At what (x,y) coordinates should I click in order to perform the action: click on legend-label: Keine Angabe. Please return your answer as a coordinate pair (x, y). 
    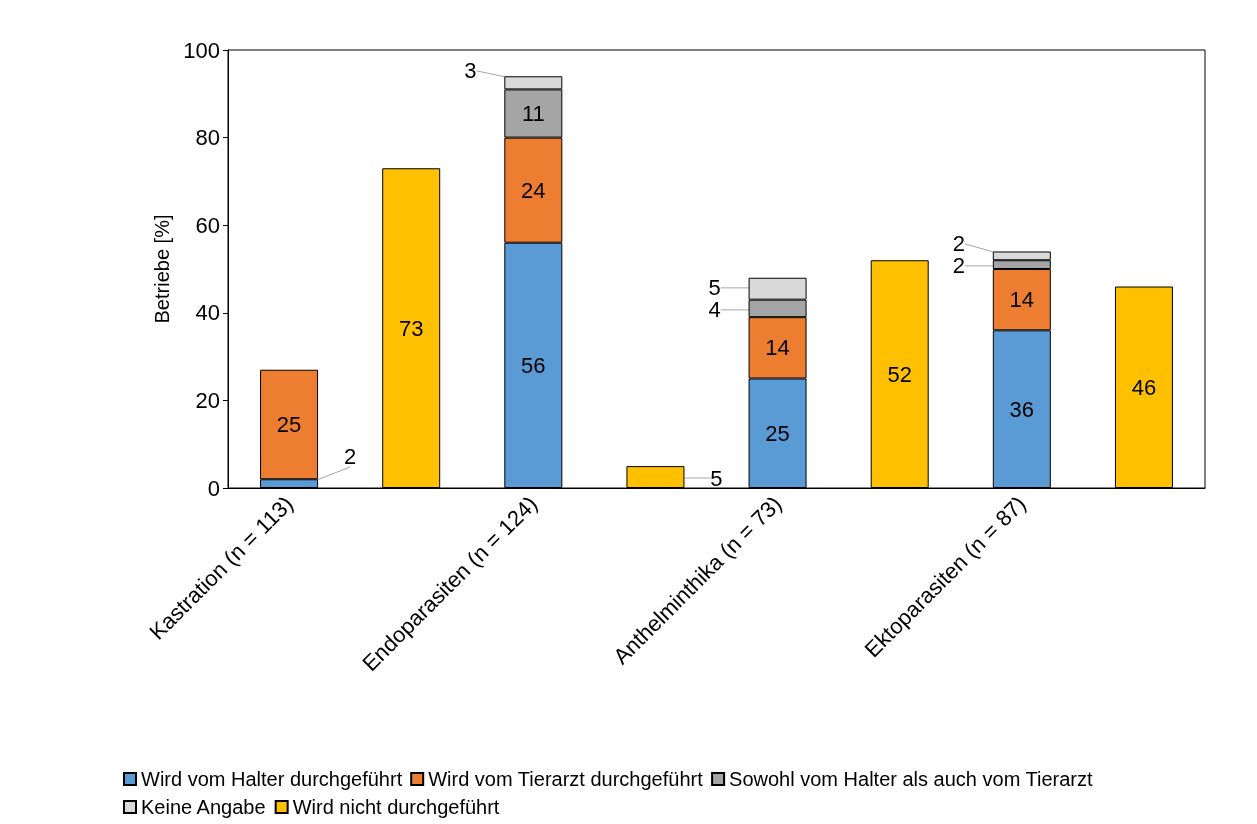
    Looking at the image, I should click on (203, 807).